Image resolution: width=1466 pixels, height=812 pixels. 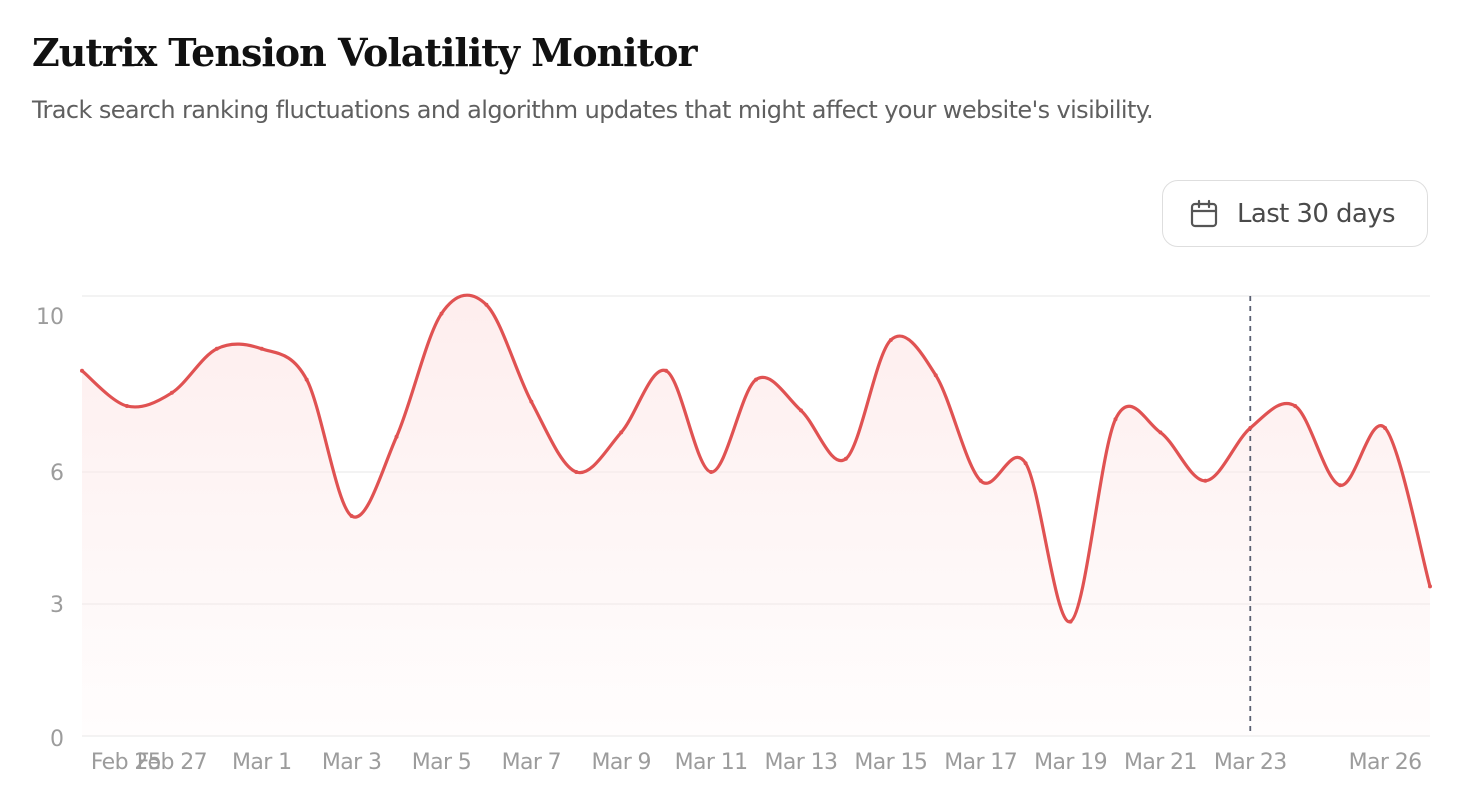 What do you see at coordinates (1204, 214) in the screenshot?
I see `calendar-icon` at bounding box center [1204, 214].